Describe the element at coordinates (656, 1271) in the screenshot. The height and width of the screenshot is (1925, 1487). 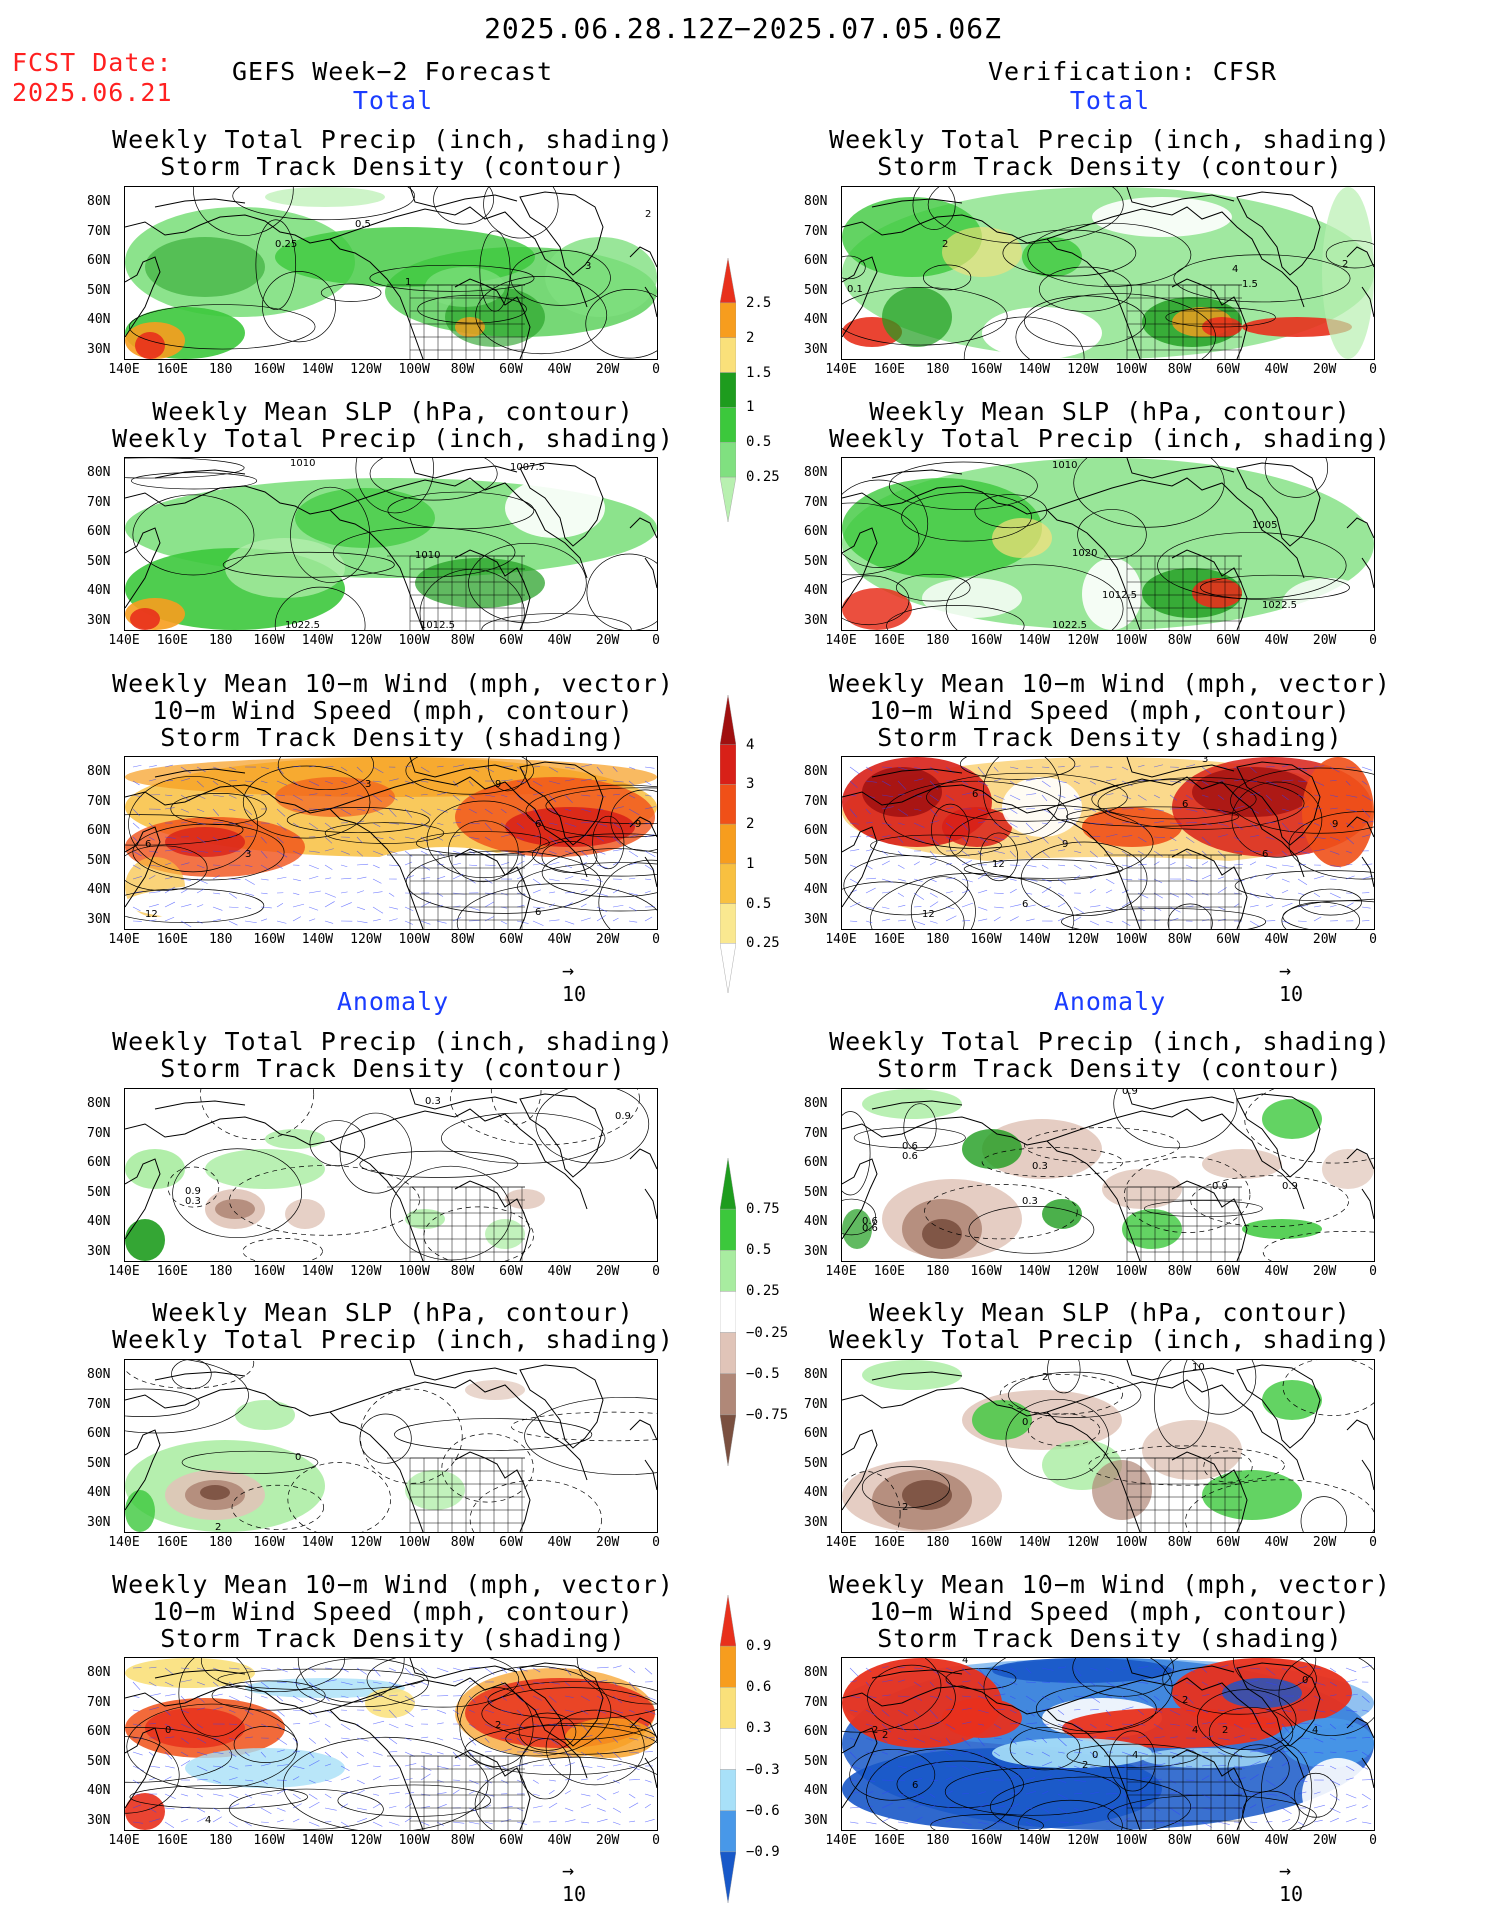
I see `lon-tick-label: 0` at that location.